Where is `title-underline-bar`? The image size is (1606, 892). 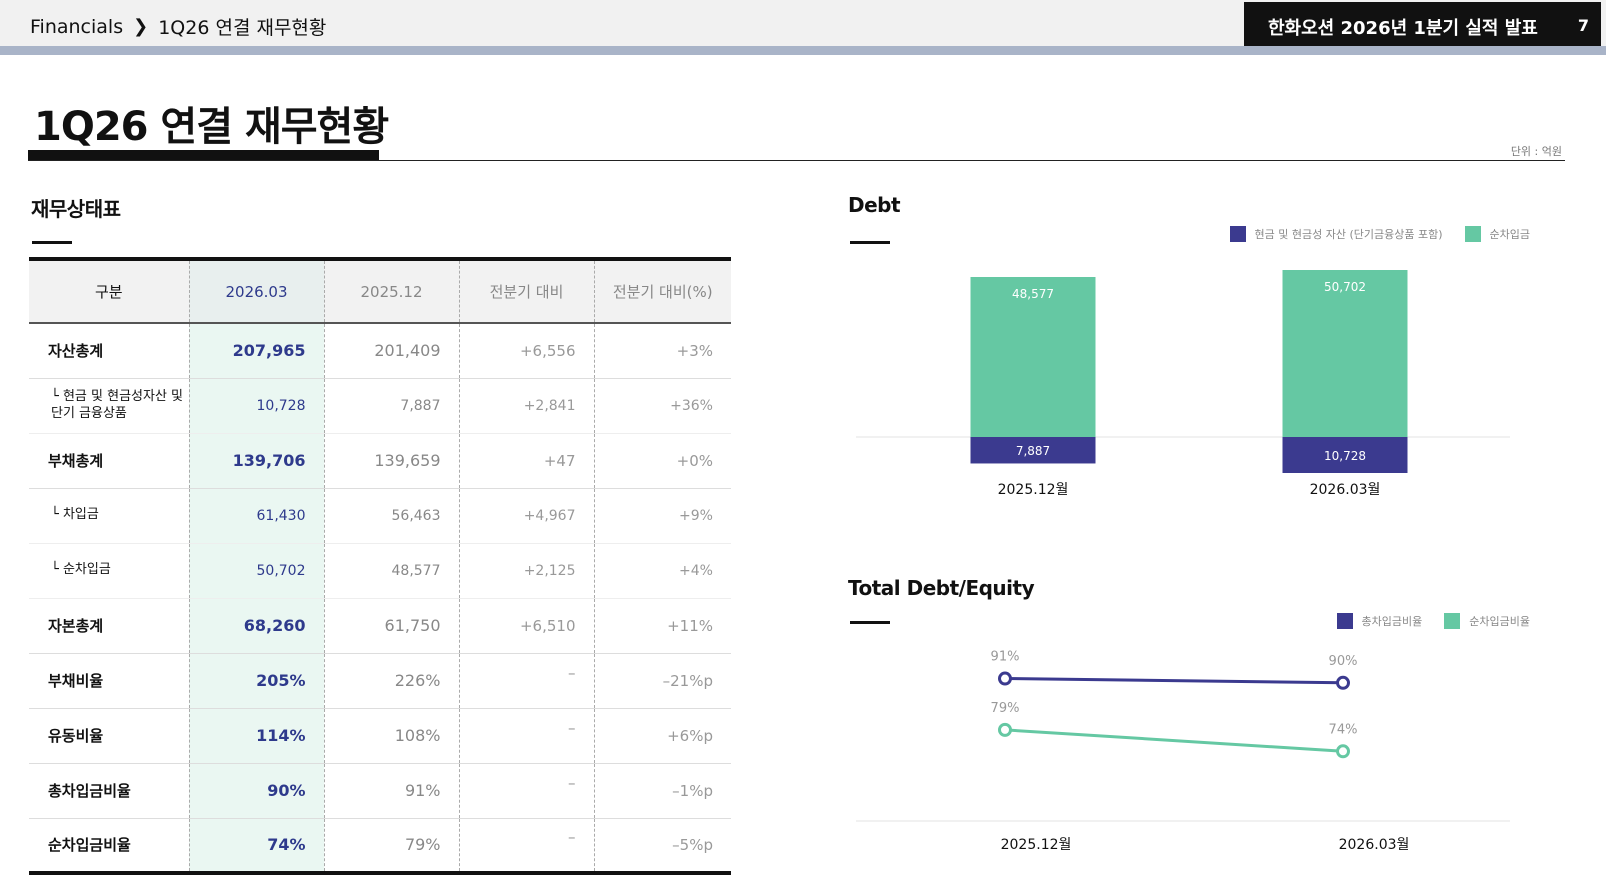 title-underline-bar is located at coordinates (203, 155).